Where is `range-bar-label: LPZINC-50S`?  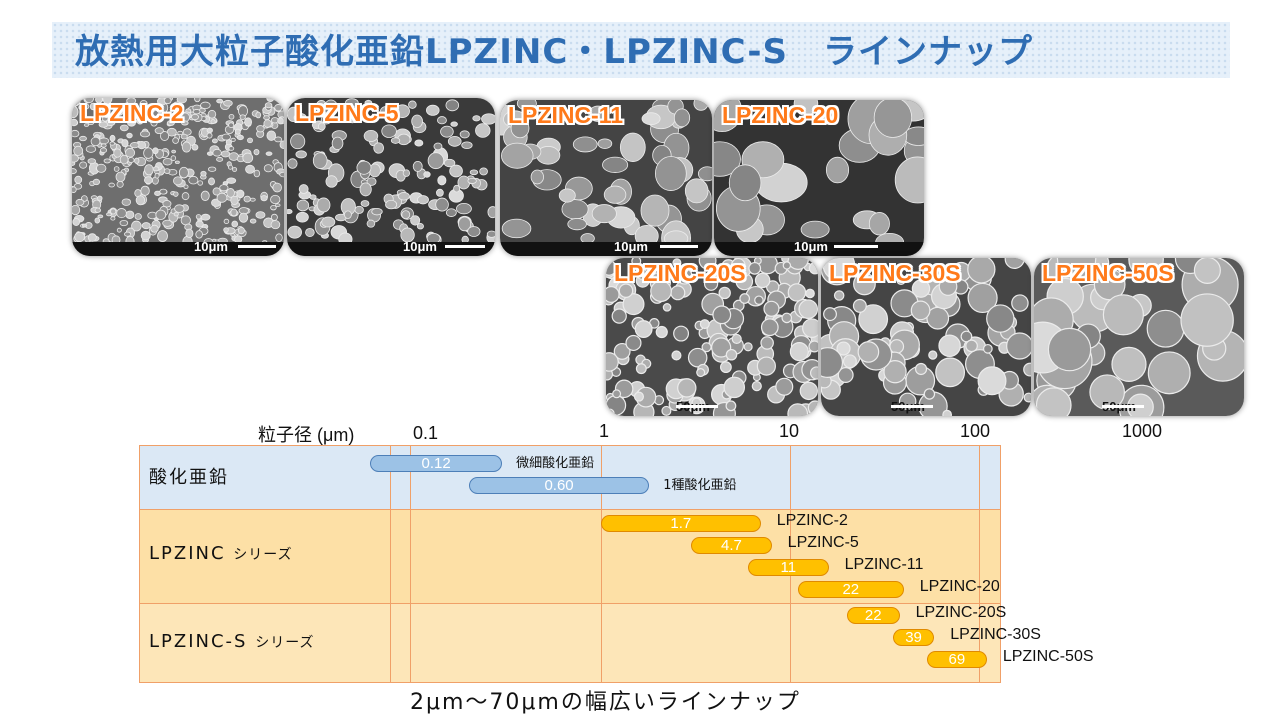 range-bar-label: LPZINC-50S is located at coordinates (1048, 656).